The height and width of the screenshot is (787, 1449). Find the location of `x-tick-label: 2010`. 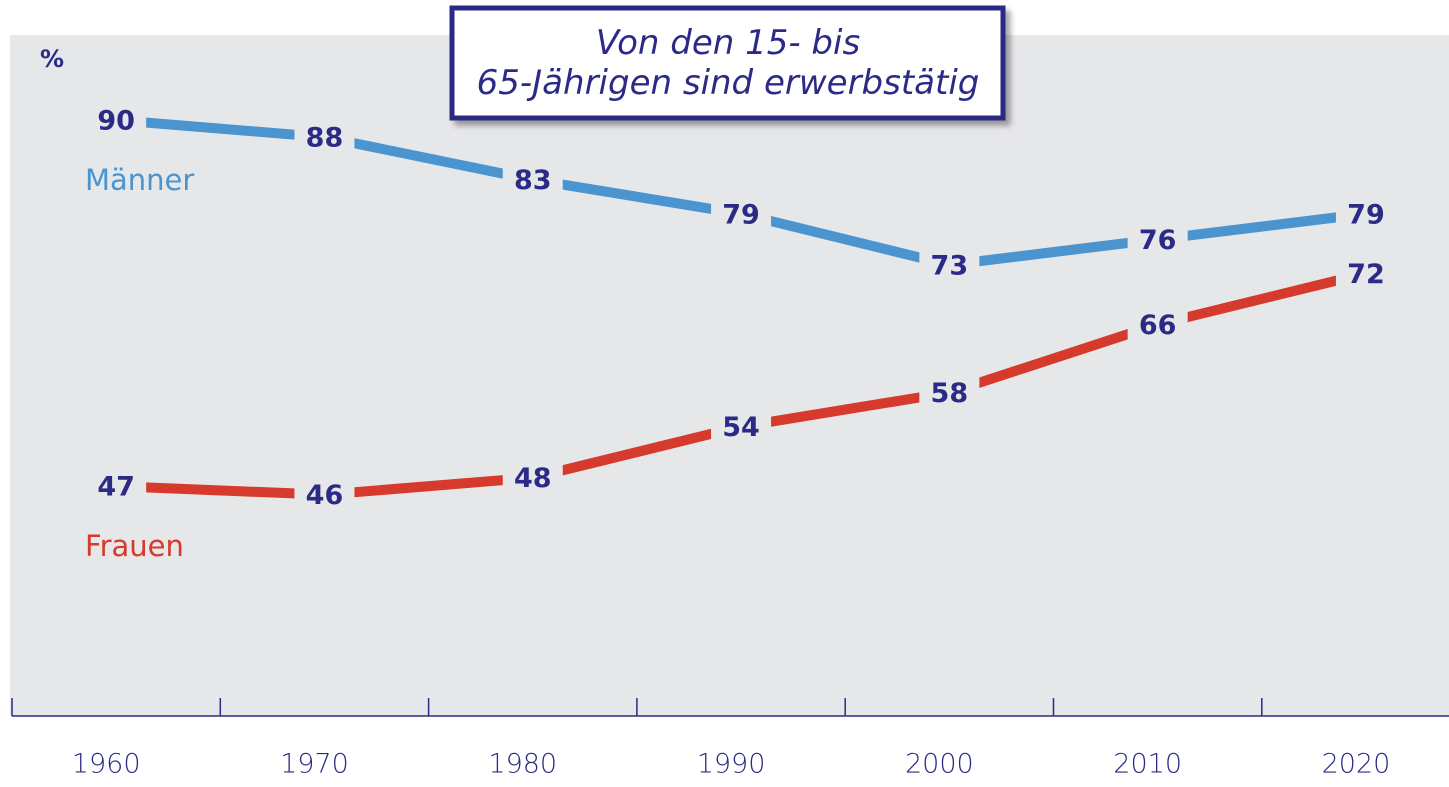

x-tick-label: 2010 is located at coordinates (1147, 764).